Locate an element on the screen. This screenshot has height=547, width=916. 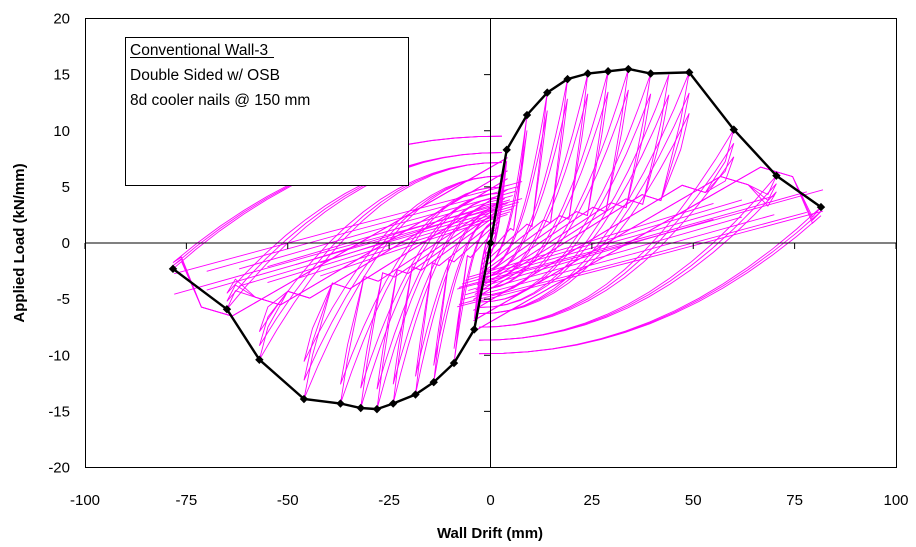
legend-line-3: 8d cooler nails @ 150 mm is located at coordinates (220, 100).